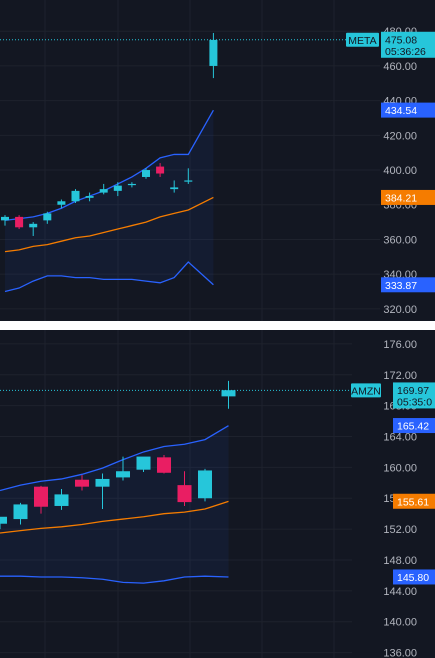  I want to click on c1-y-tick-2: 144.00, so click(400, 592).